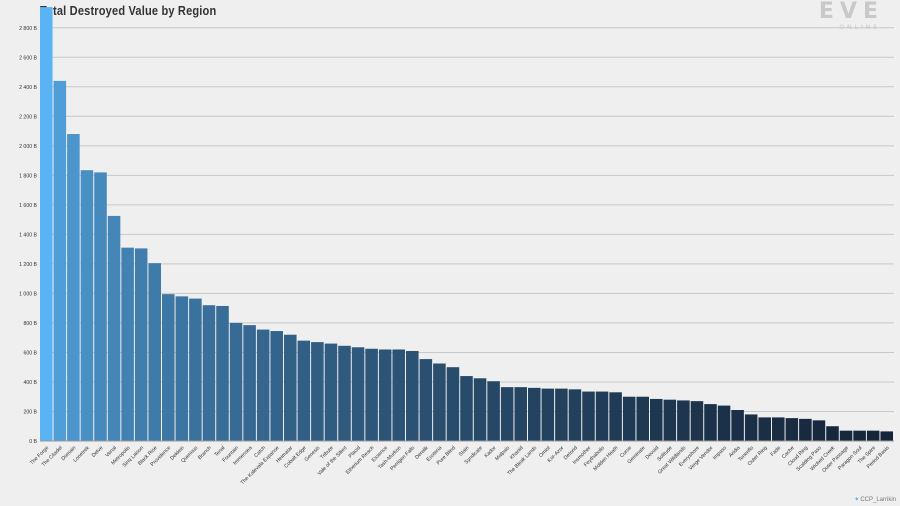 The height and width of the screenshot is (506, 900). What do you see at coordinates (878, 500) in the screenshot?
I see `credit-text: CCP_Larrikin` at bounding box center [878, 500].